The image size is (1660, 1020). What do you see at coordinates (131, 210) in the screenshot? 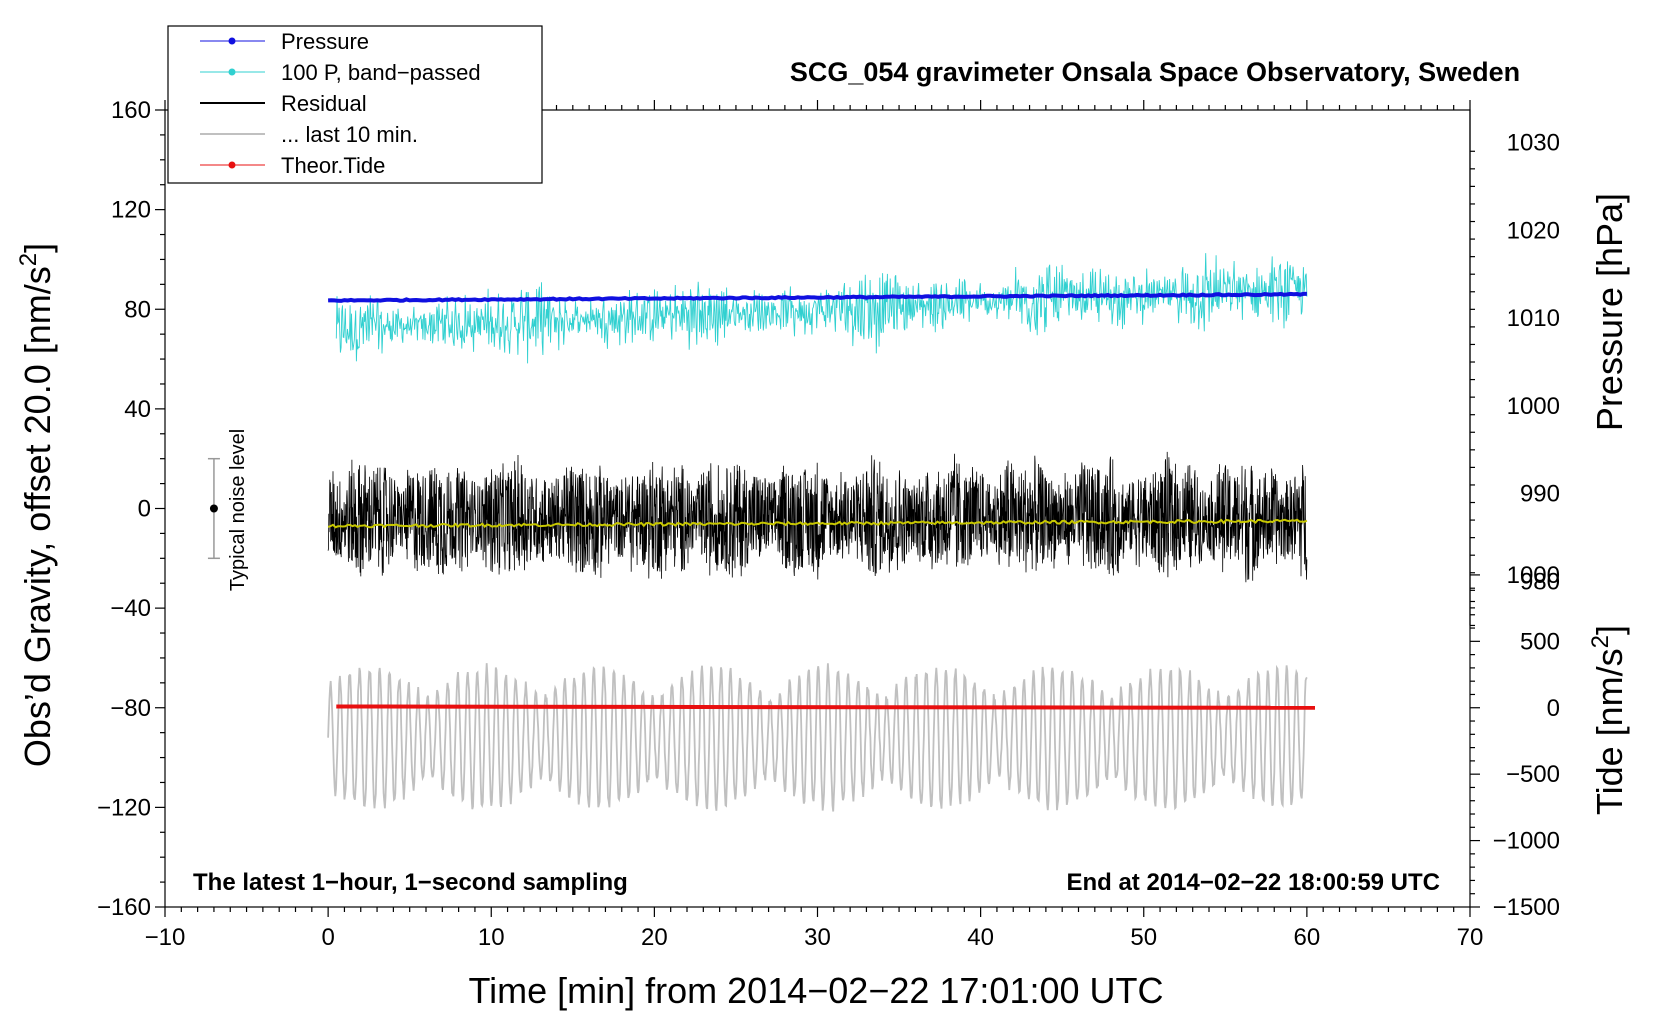
I see `y-tick-label: 120` at bounding box center [131, 210].